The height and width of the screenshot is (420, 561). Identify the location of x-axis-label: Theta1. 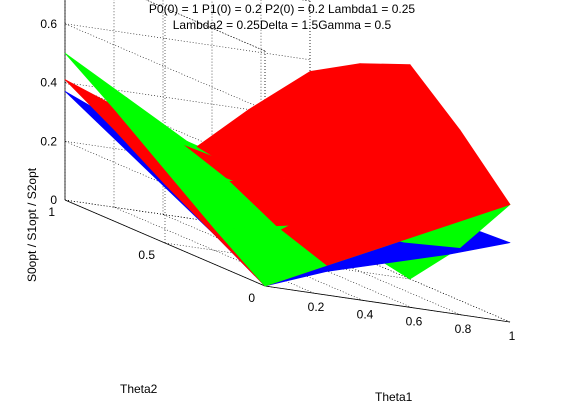
(394, 397).